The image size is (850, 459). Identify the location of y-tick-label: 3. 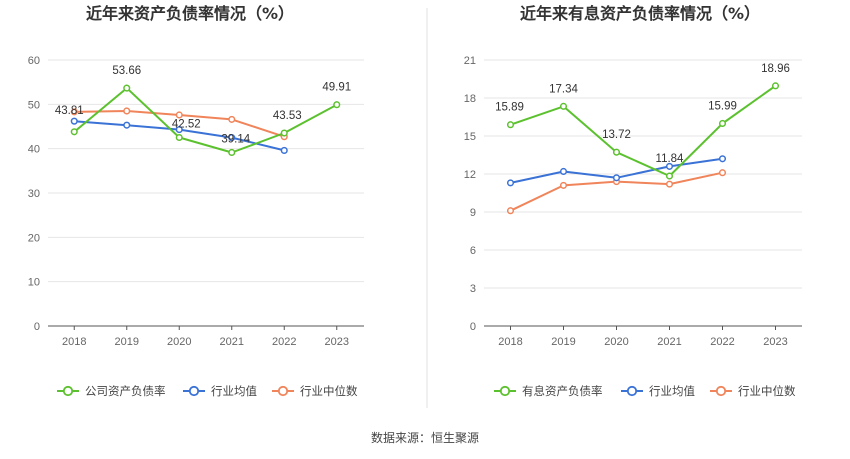
(473, 289).